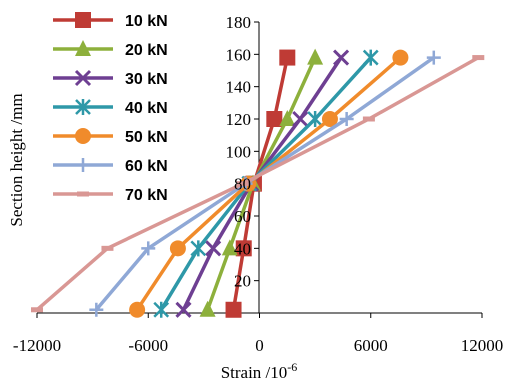 The width and height of the screenshot is (516, 384). Describe the element at coordinates (110, 166) in the screenshot. I see `legend-entry: 60 kN` at that location.